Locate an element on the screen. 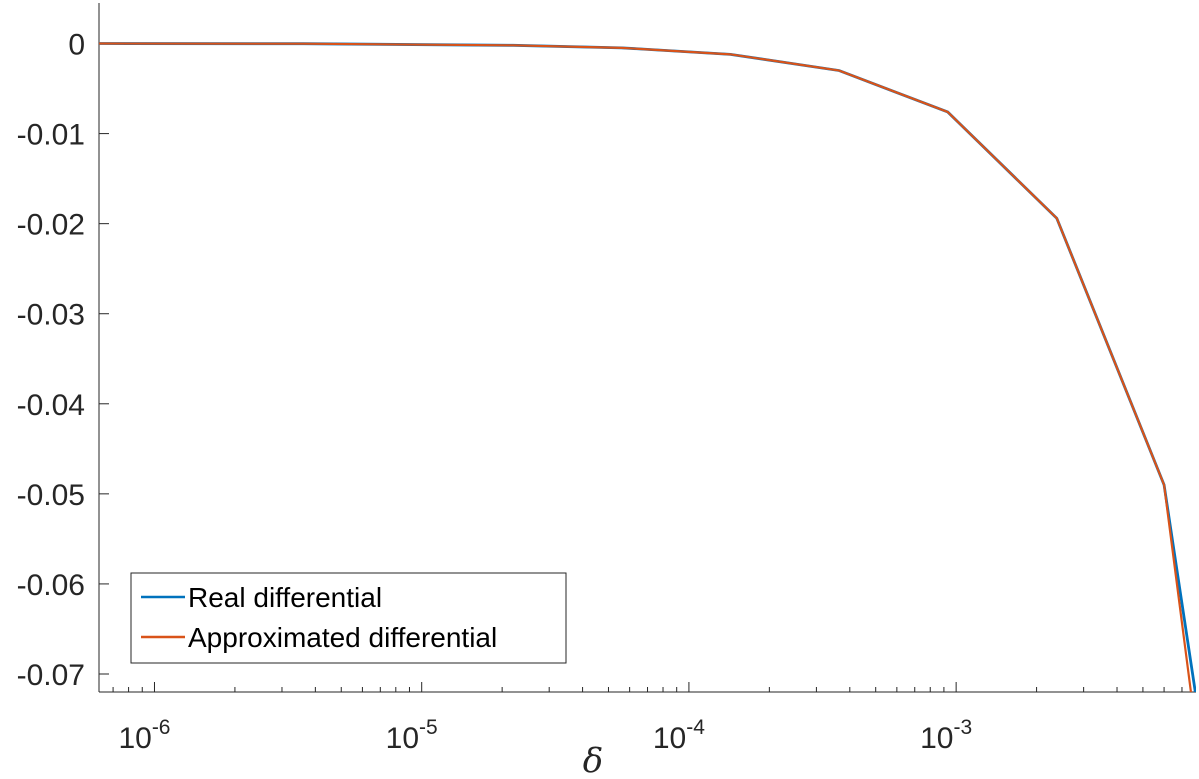  x-axis-label: δ is located at coordinates (593, 760).